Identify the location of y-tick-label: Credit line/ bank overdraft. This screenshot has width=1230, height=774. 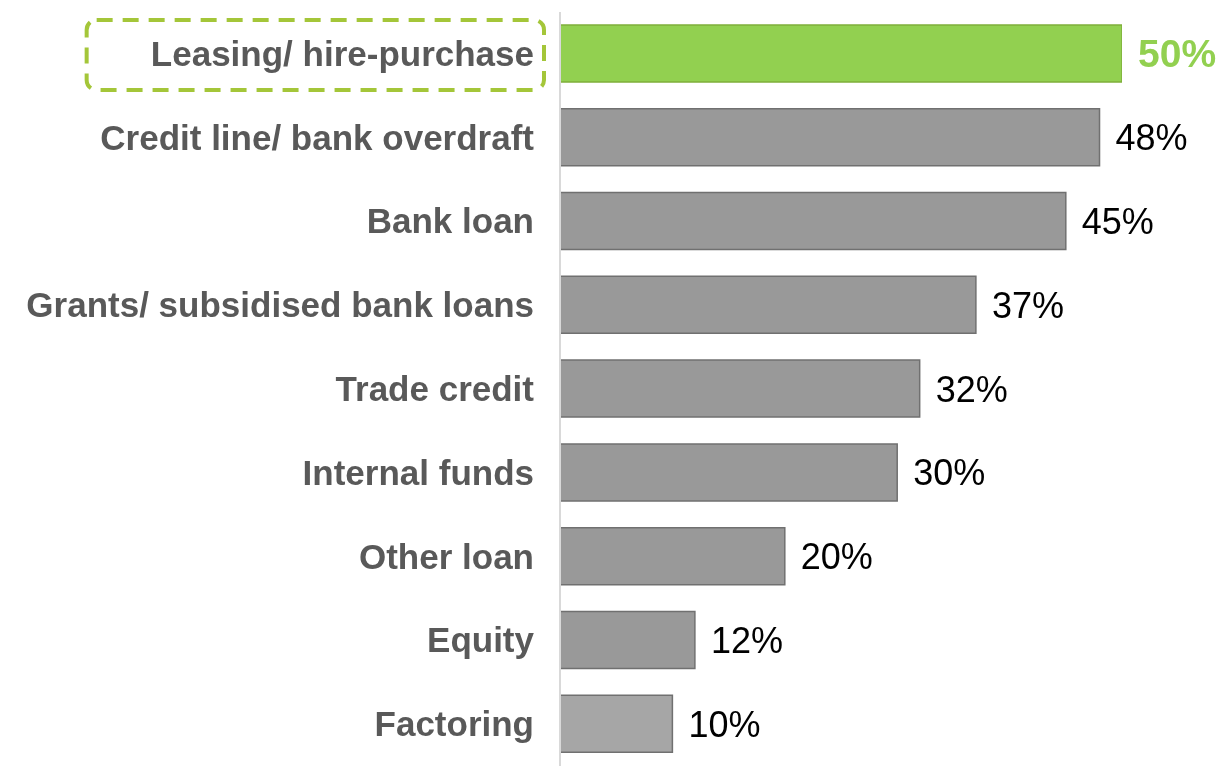
(317, 137).